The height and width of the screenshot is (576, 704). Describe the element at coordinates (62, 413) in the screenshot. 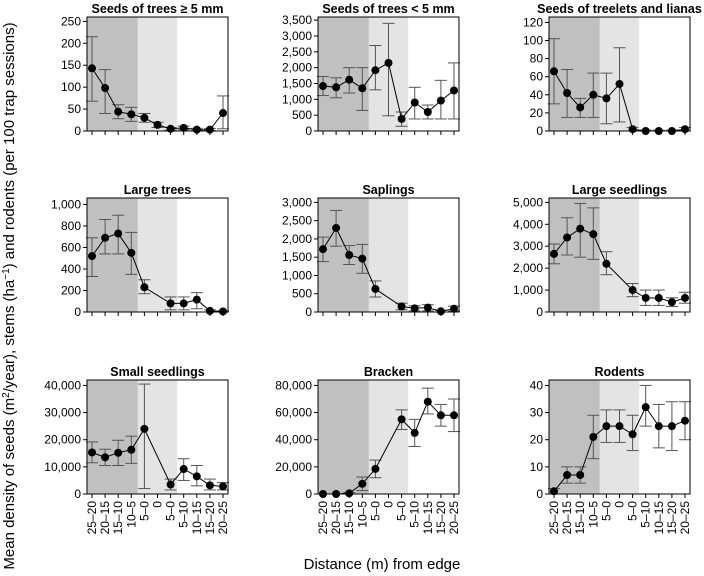

I see `y-tick-label: 30,000` at that location.